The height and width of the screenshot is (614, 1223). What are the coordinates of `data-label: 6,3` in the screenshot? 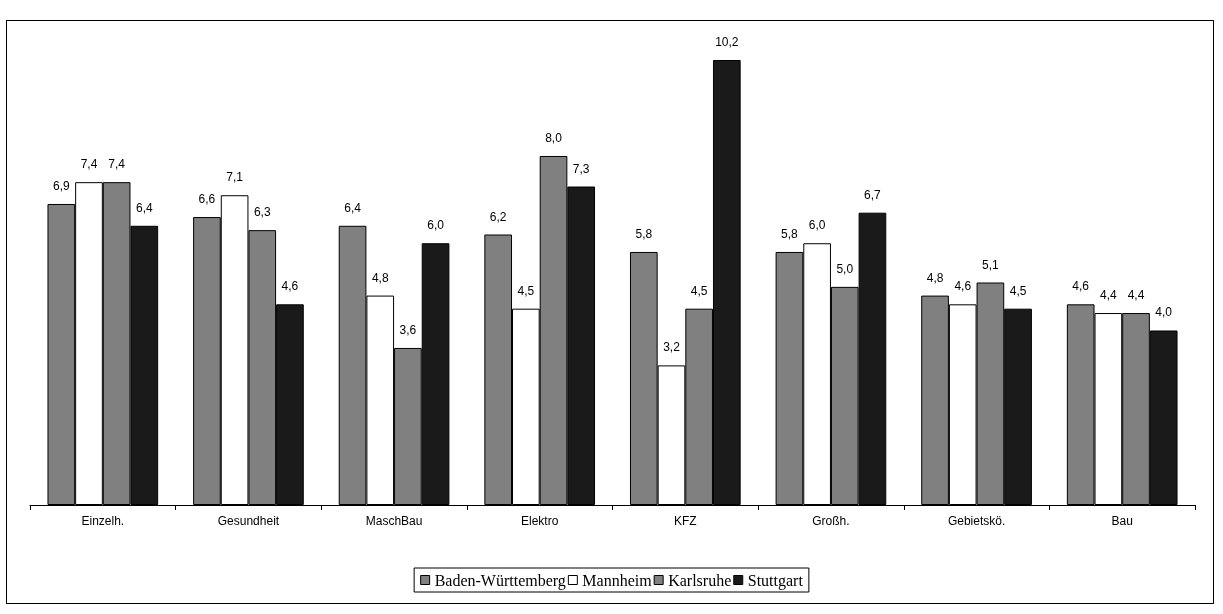 It's located at (262, 212).